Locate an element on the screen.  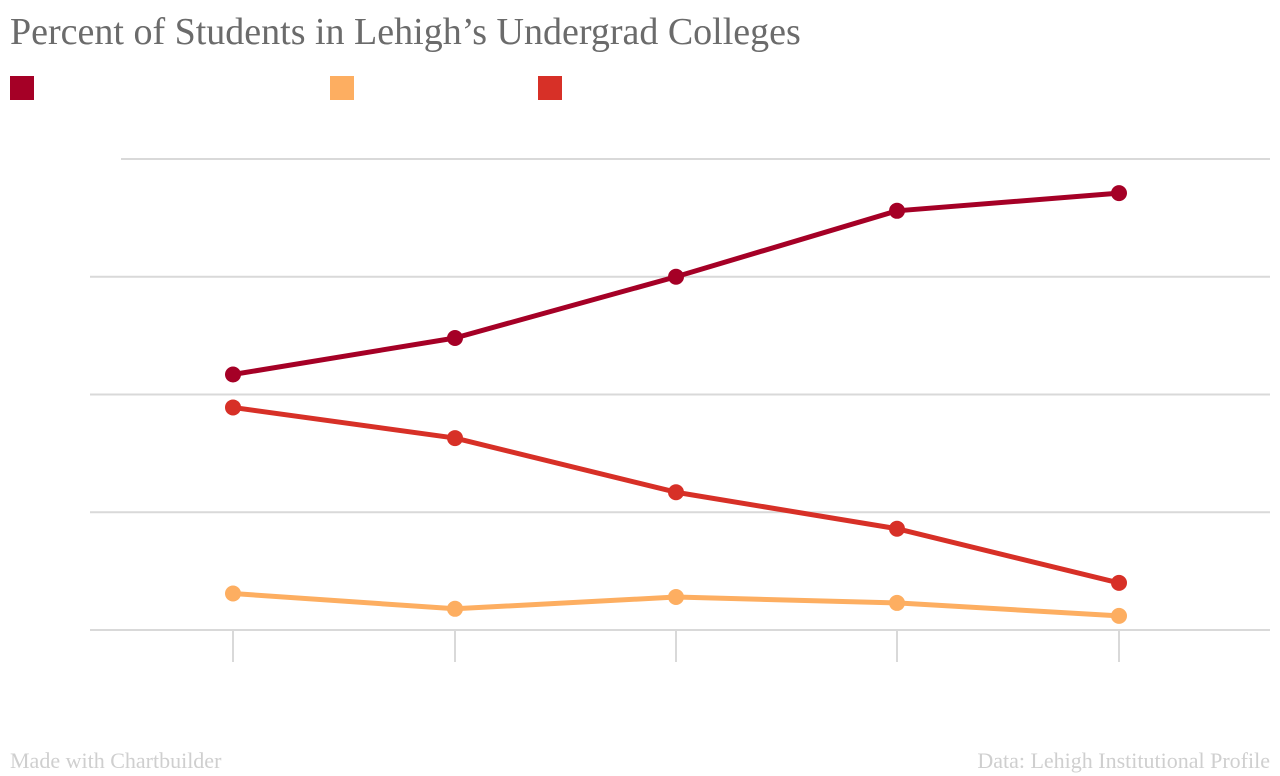
footer-source: Data: Lehigh Institutional Profile is located at coordinates (1123, 760).